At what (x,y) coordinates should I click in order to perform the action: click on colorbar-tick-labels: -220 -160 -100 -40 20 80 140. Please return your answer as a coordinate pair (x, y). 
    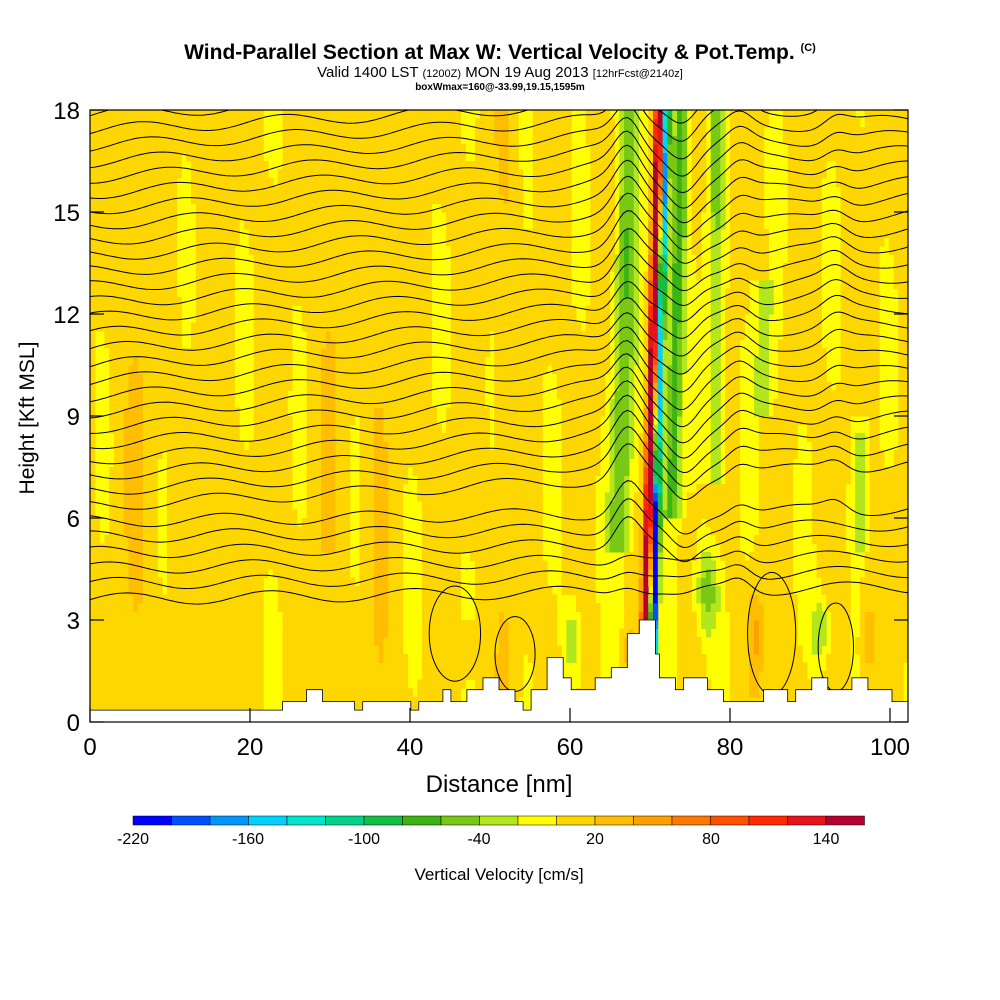
    Looking at the image, I should click on (478, 839).